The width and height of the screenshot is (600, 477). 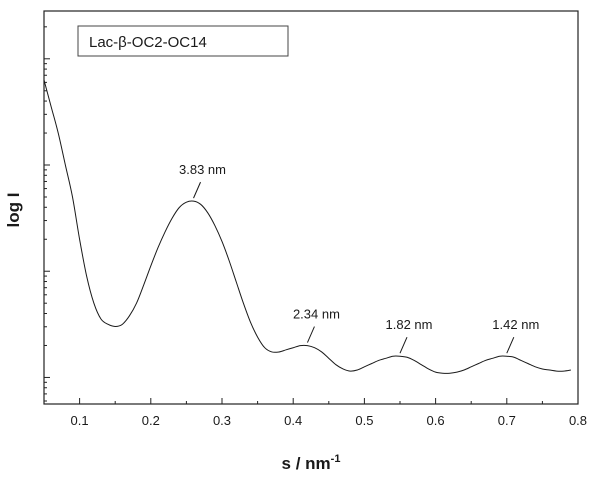 What do you see at coordinates (202, 169) in the screenshot?
I see `peak-annotation: 3.83 nm` at bounding box center [202, 169].